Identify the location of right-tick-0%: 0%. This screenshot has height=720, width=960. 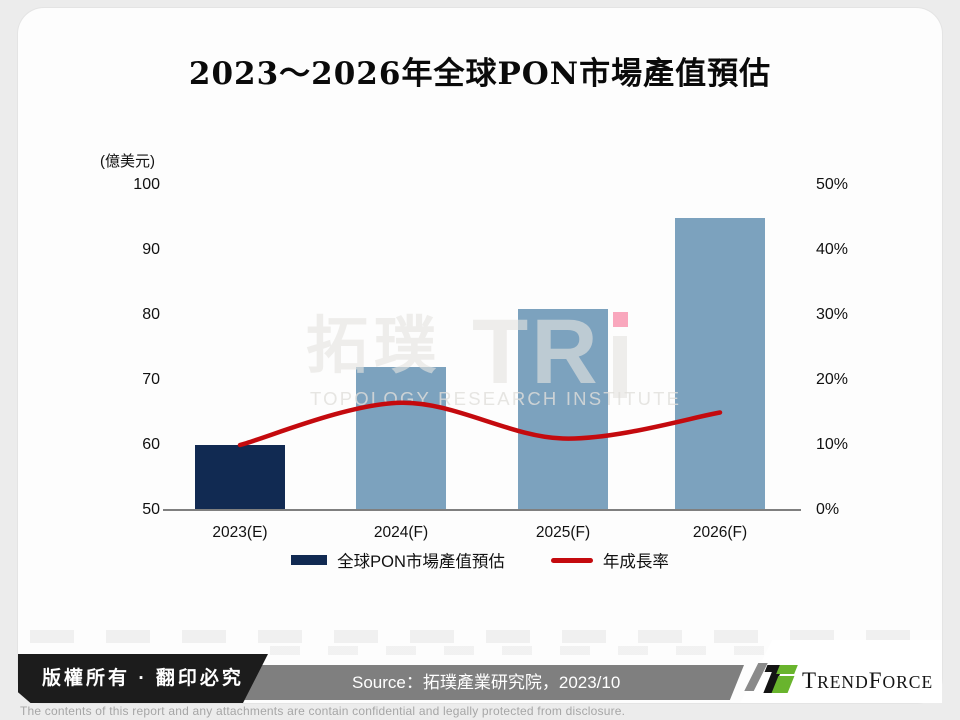
(828, 509).